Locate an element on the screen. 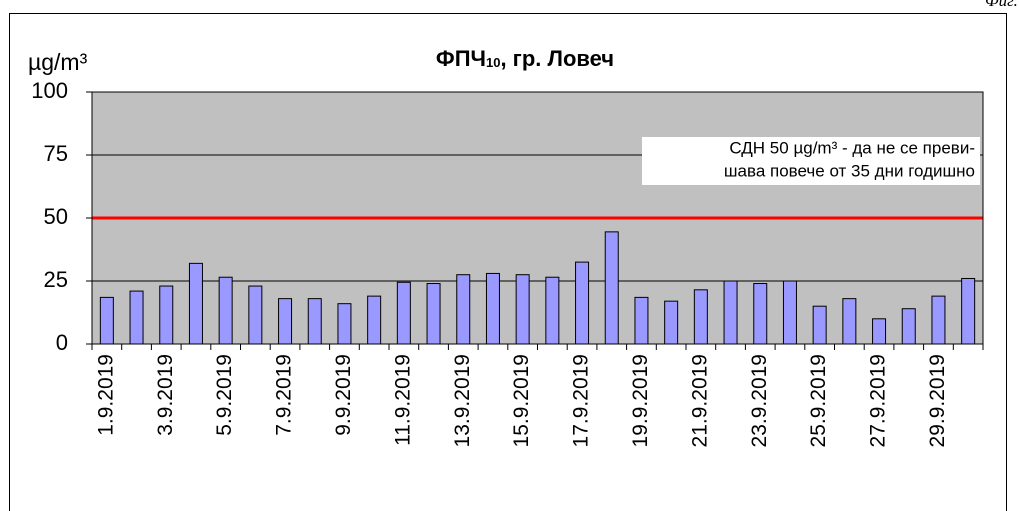  x-tick-label: 11.9.2019 is located at coordinates (402, 400).